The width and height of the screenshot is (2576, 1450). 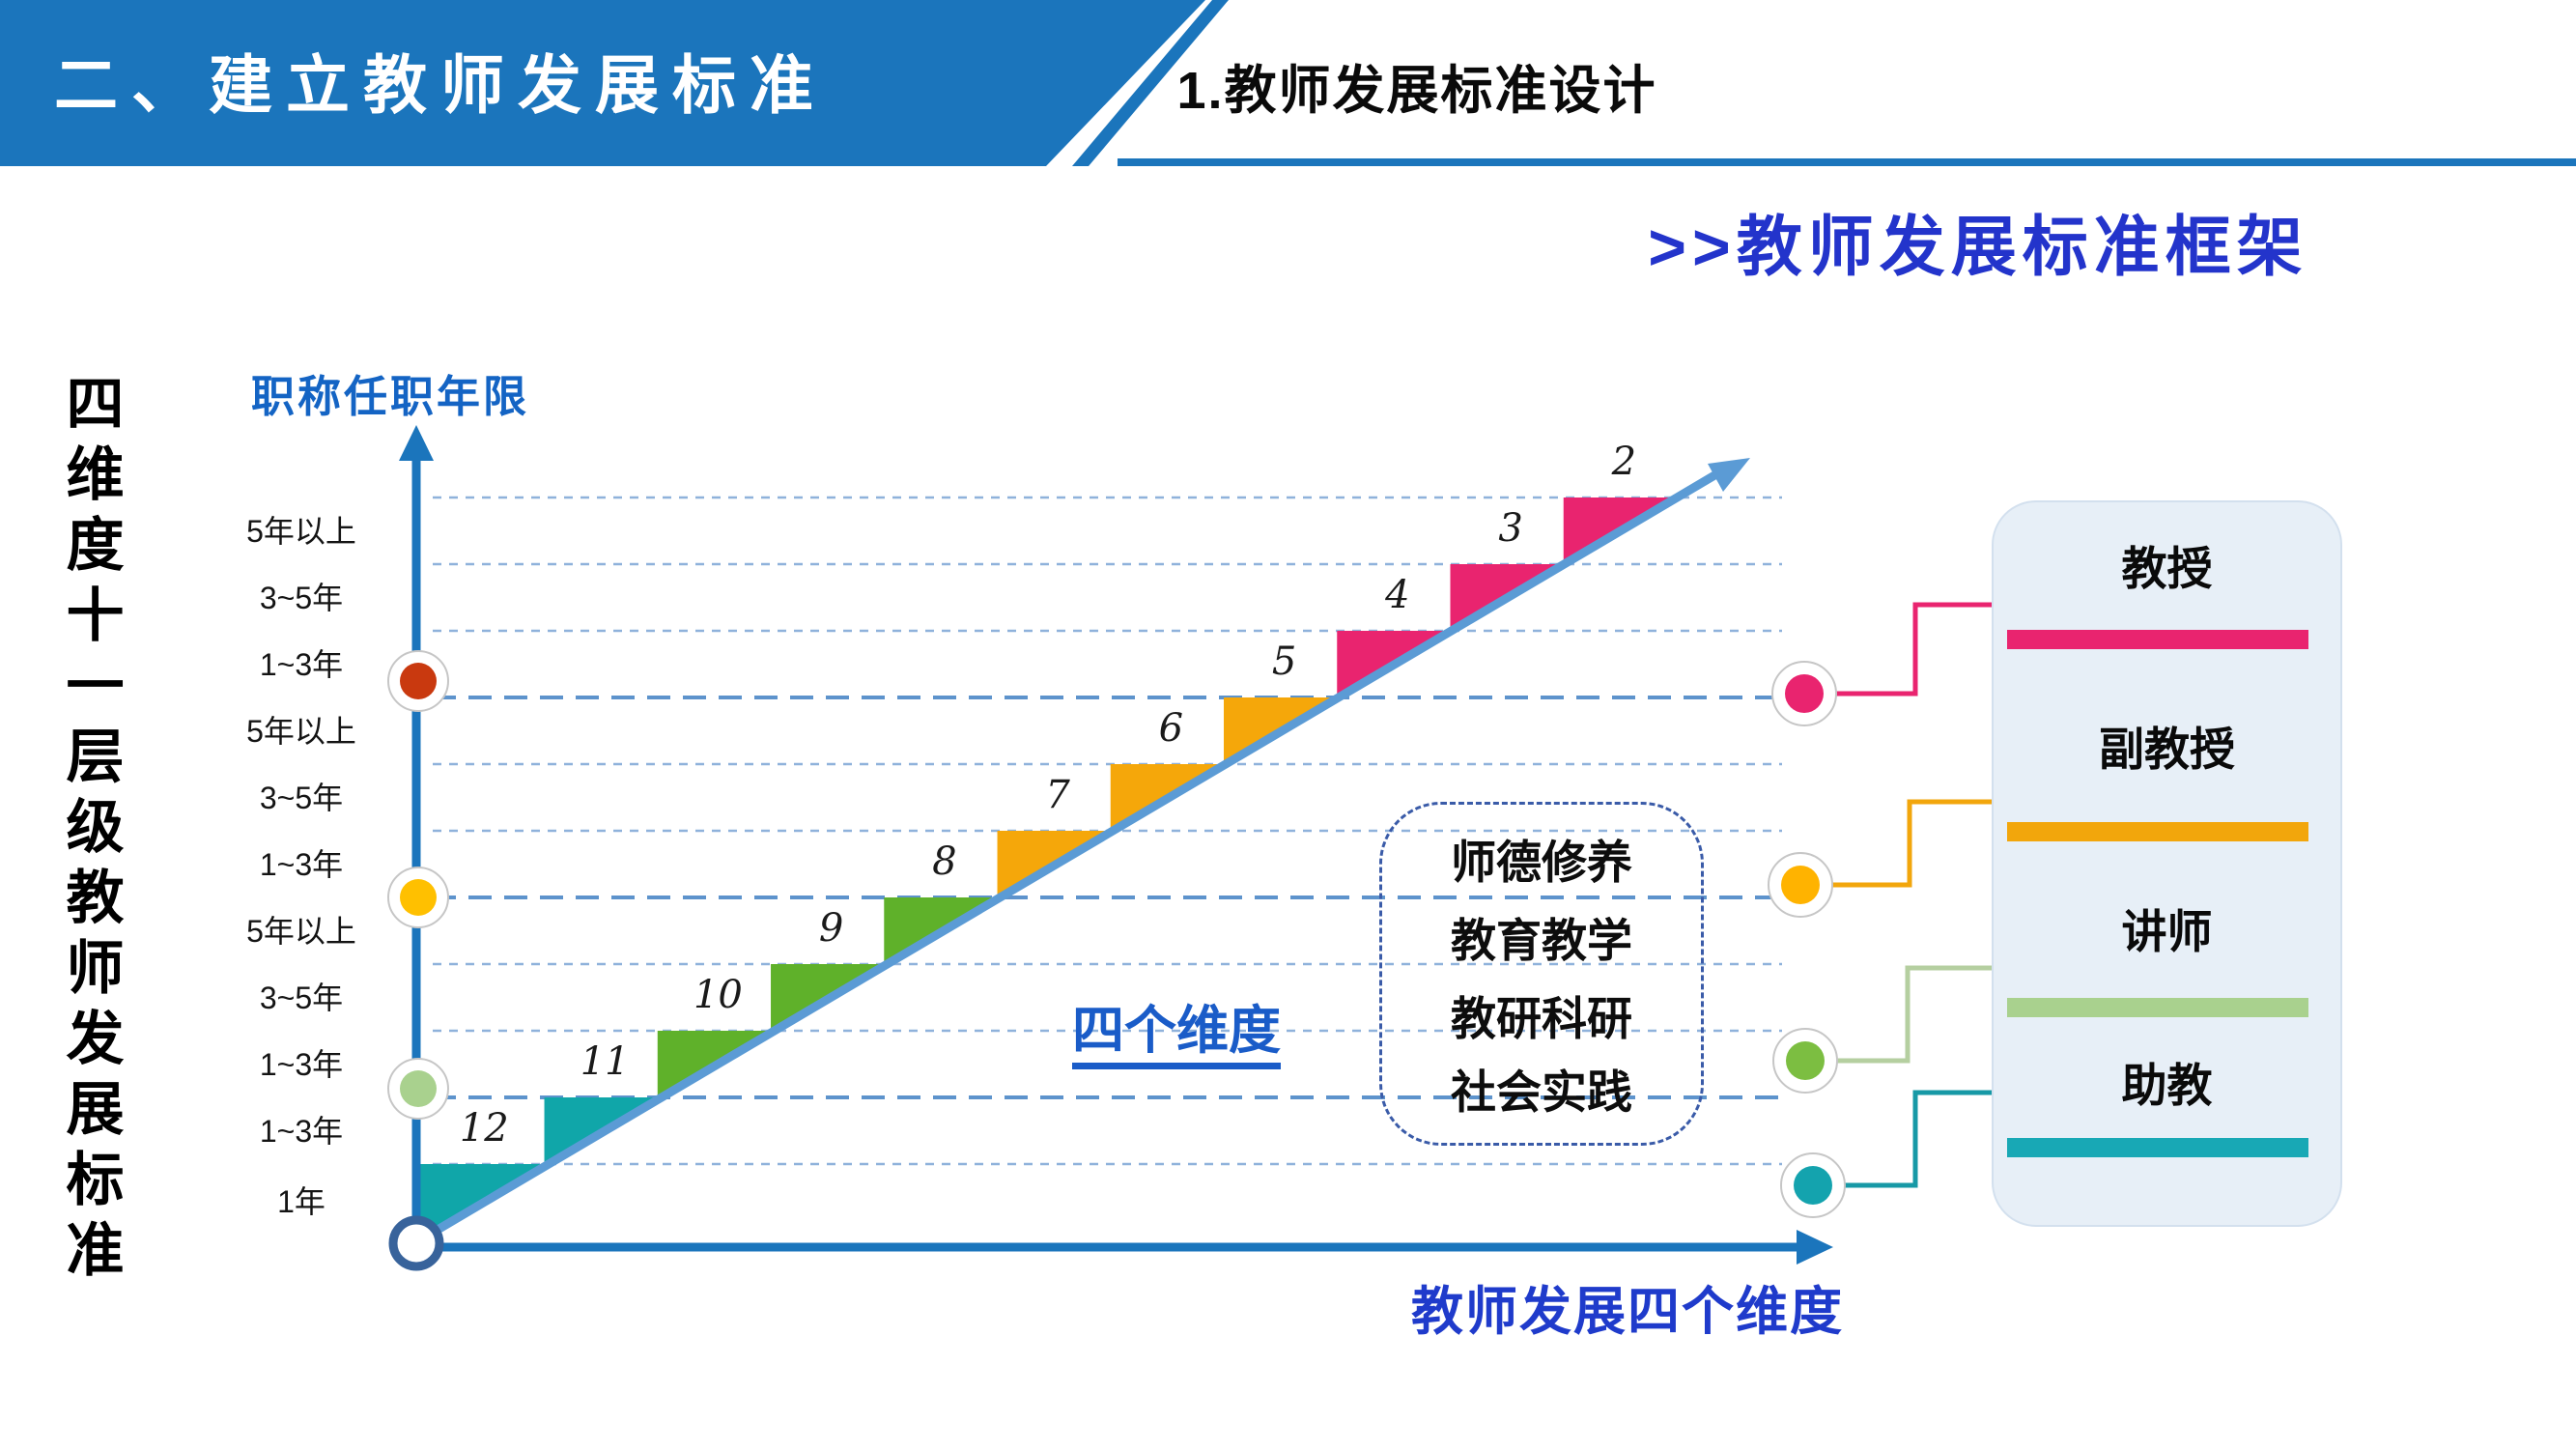 I want to click on step-number: 2, so click(x=1623, y=462).